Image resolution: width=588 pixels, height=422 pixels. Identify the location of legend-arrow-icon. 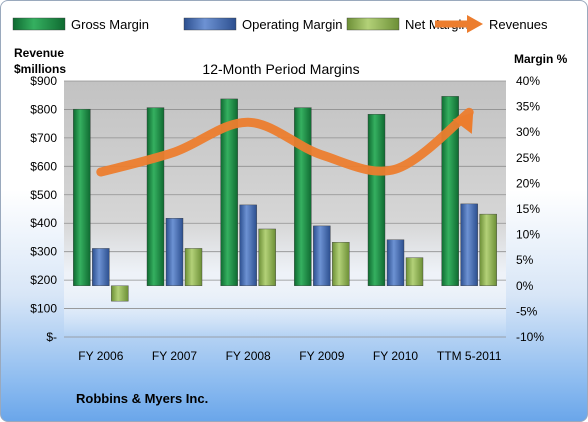
(475, 24).